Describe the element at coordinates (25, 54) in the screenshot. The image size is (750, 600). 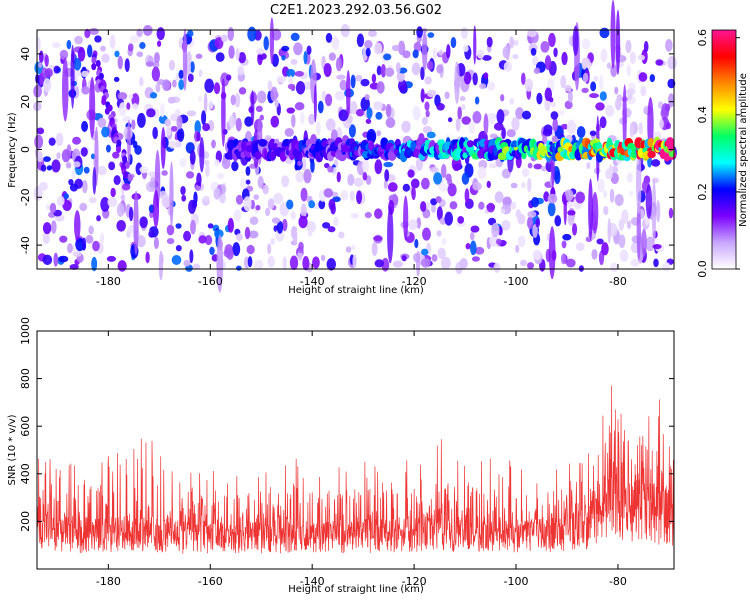
I see `y-tick-label: 40` at that location.